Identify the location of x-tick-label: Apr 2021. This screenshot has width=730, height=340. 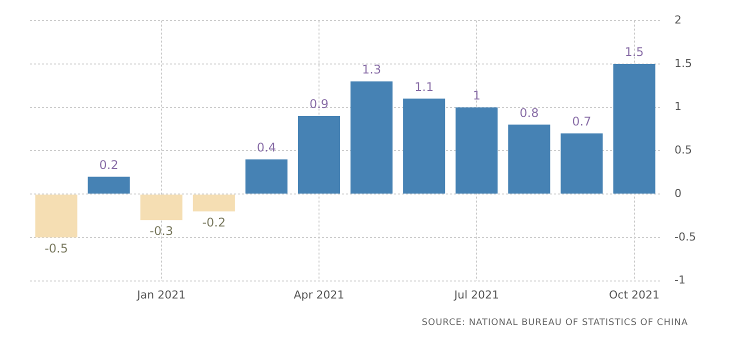
(319, 295).